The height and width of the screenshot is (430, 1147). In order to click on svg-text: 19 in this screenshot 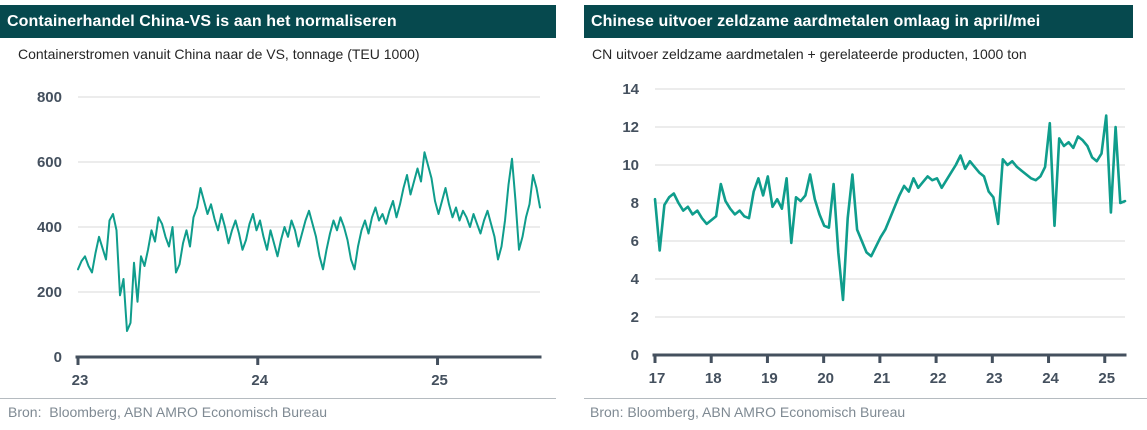, I will do `click(769, 378)`.